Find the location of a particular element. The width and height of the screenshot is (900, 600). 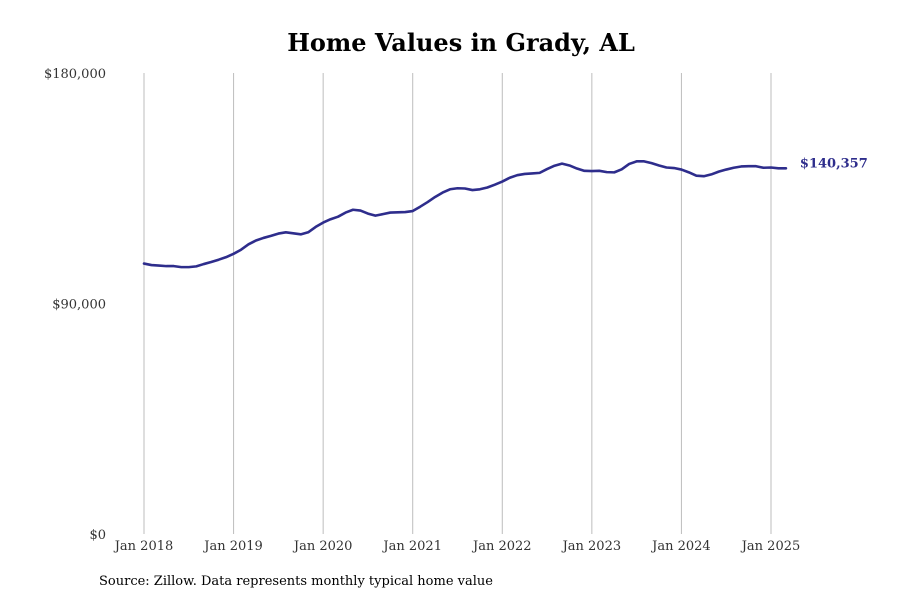

x-tick-label: Jan 2023 is located at coordinates (591, 546).